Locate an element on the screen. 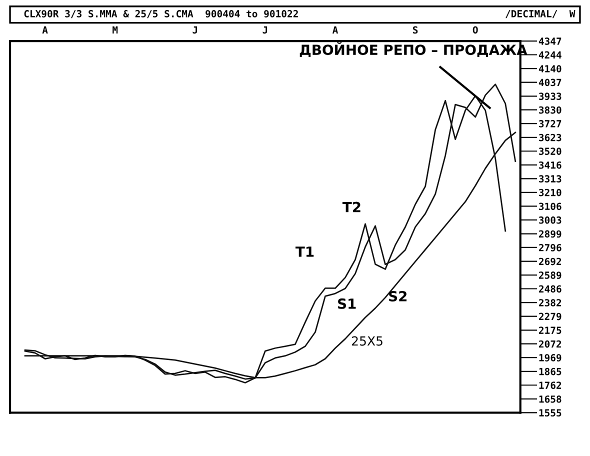 The image size is (590, 456). y-tick-label: 4244 is located at coordinates (550, 54).